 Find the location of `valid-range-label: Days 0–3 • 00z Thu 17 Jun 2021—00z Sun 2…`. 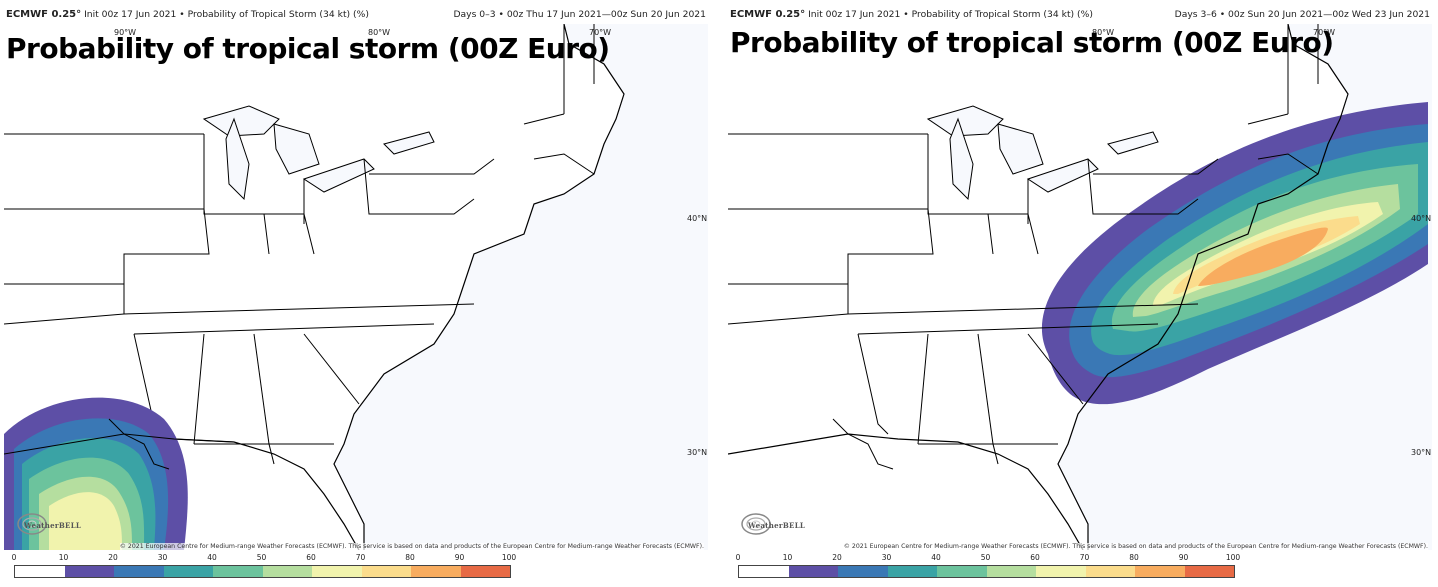

valid-range-label: Days 0–3 • 00z Thu 17 Jun 2021—00z Sun 2… is located at coordinates (579, 14).